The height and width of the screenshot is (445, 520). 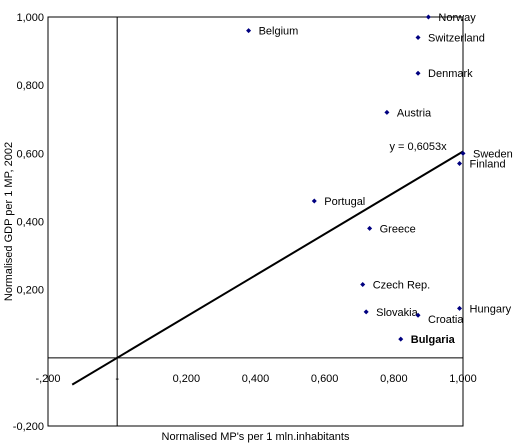 I want to click on y-tick-label: 0,800, so click(x=30, y=86).